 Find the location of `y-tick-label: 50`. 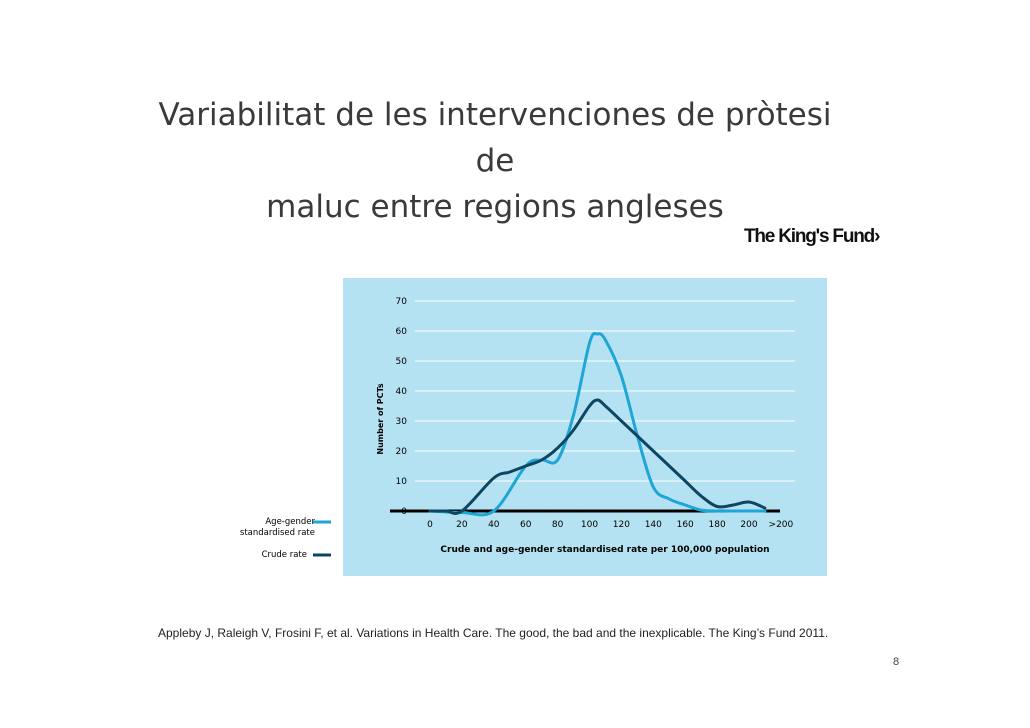

y-tick-label: 50 is located at coordinates (402, 362).